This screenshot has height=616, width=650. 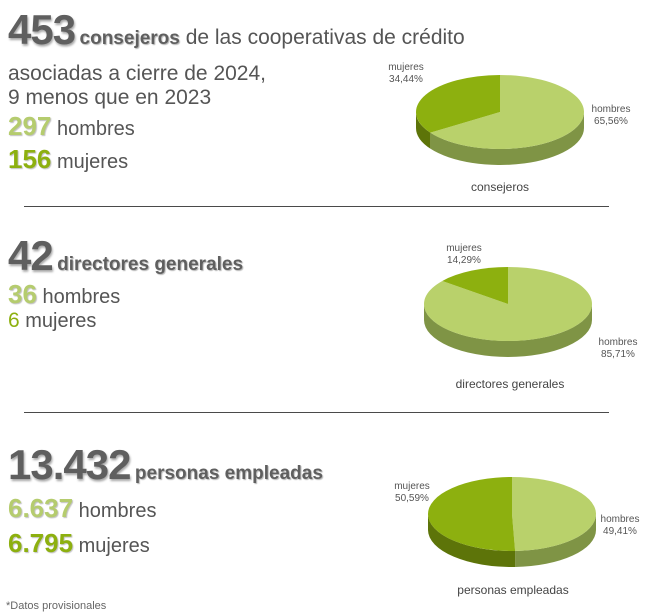 What do you see at coordinates (406, 79) in the screenshot?
I see `pie-label-value: 34,44%` at bounding box center [406, 79].